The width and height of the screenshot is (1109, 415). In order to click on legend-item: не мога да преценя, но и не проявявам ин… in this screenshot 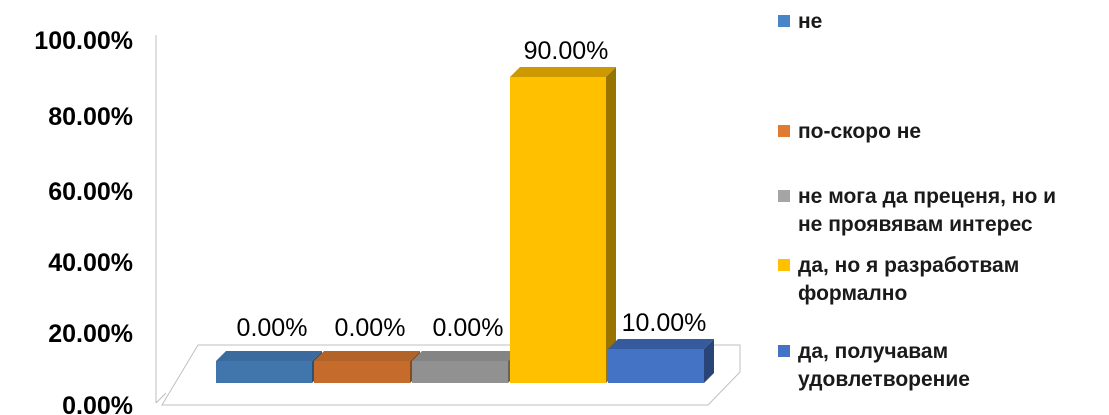, I will do `click(917, 211)`.